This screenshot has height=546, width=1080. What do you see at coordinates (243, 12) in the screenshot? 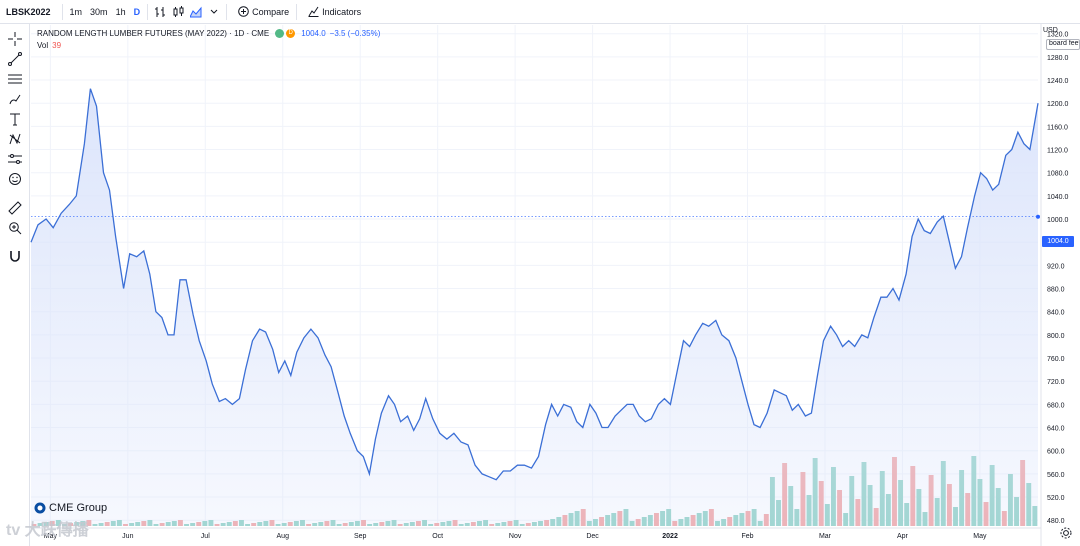
I see `plus-circle-icon` at bounding box center [243, 12].